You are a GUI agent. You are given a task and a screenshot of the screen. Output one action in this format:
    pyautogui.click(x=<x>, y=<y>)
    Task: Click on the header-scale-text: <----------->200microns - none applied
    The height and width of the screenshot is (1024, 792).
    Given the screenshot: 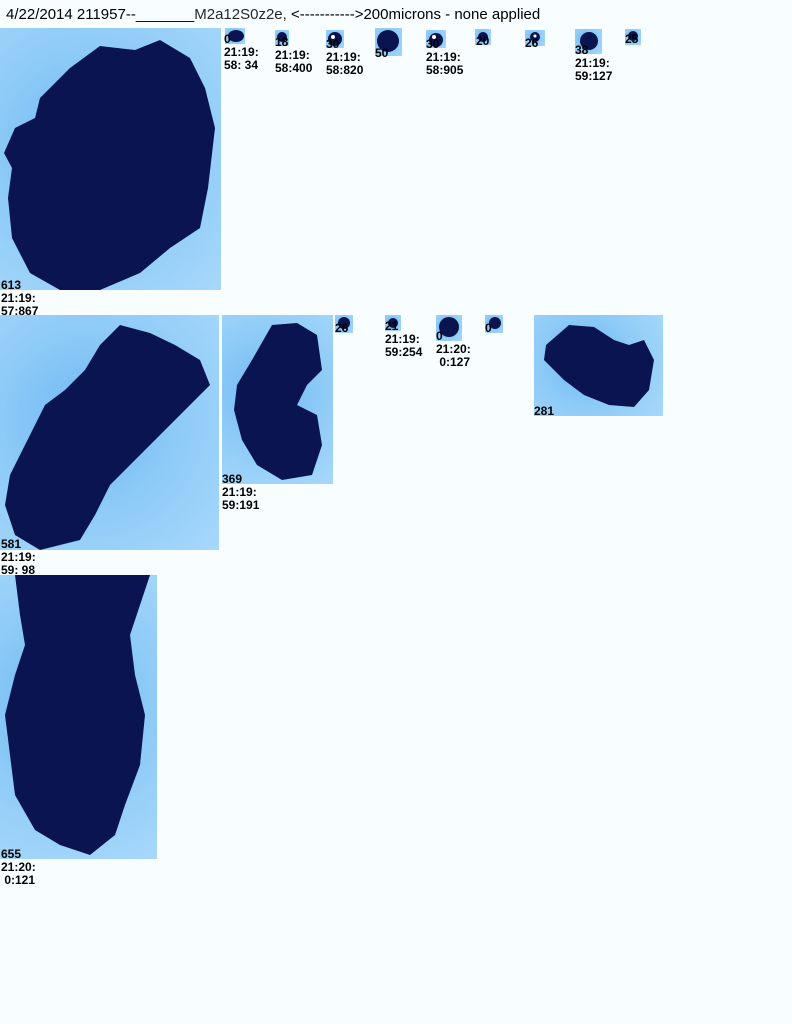 What is the action you would take?
    pyautogui.click(x=416, y=14)
    